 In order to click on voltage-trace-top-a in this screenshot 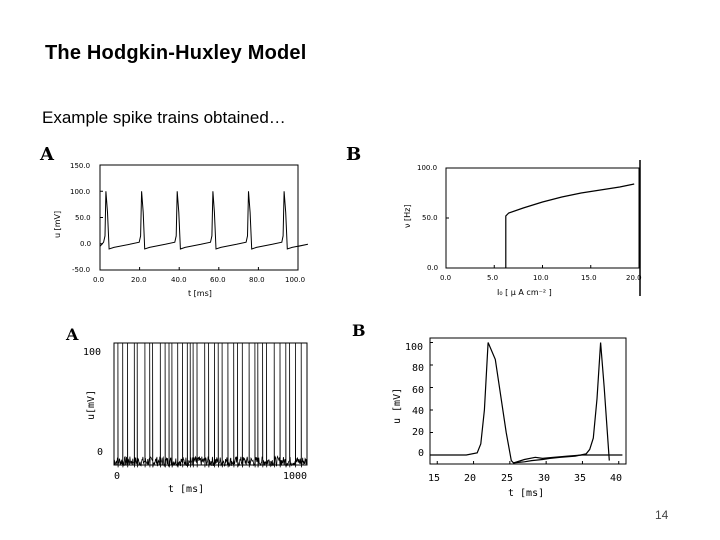, I will do `click(204, 220)`.